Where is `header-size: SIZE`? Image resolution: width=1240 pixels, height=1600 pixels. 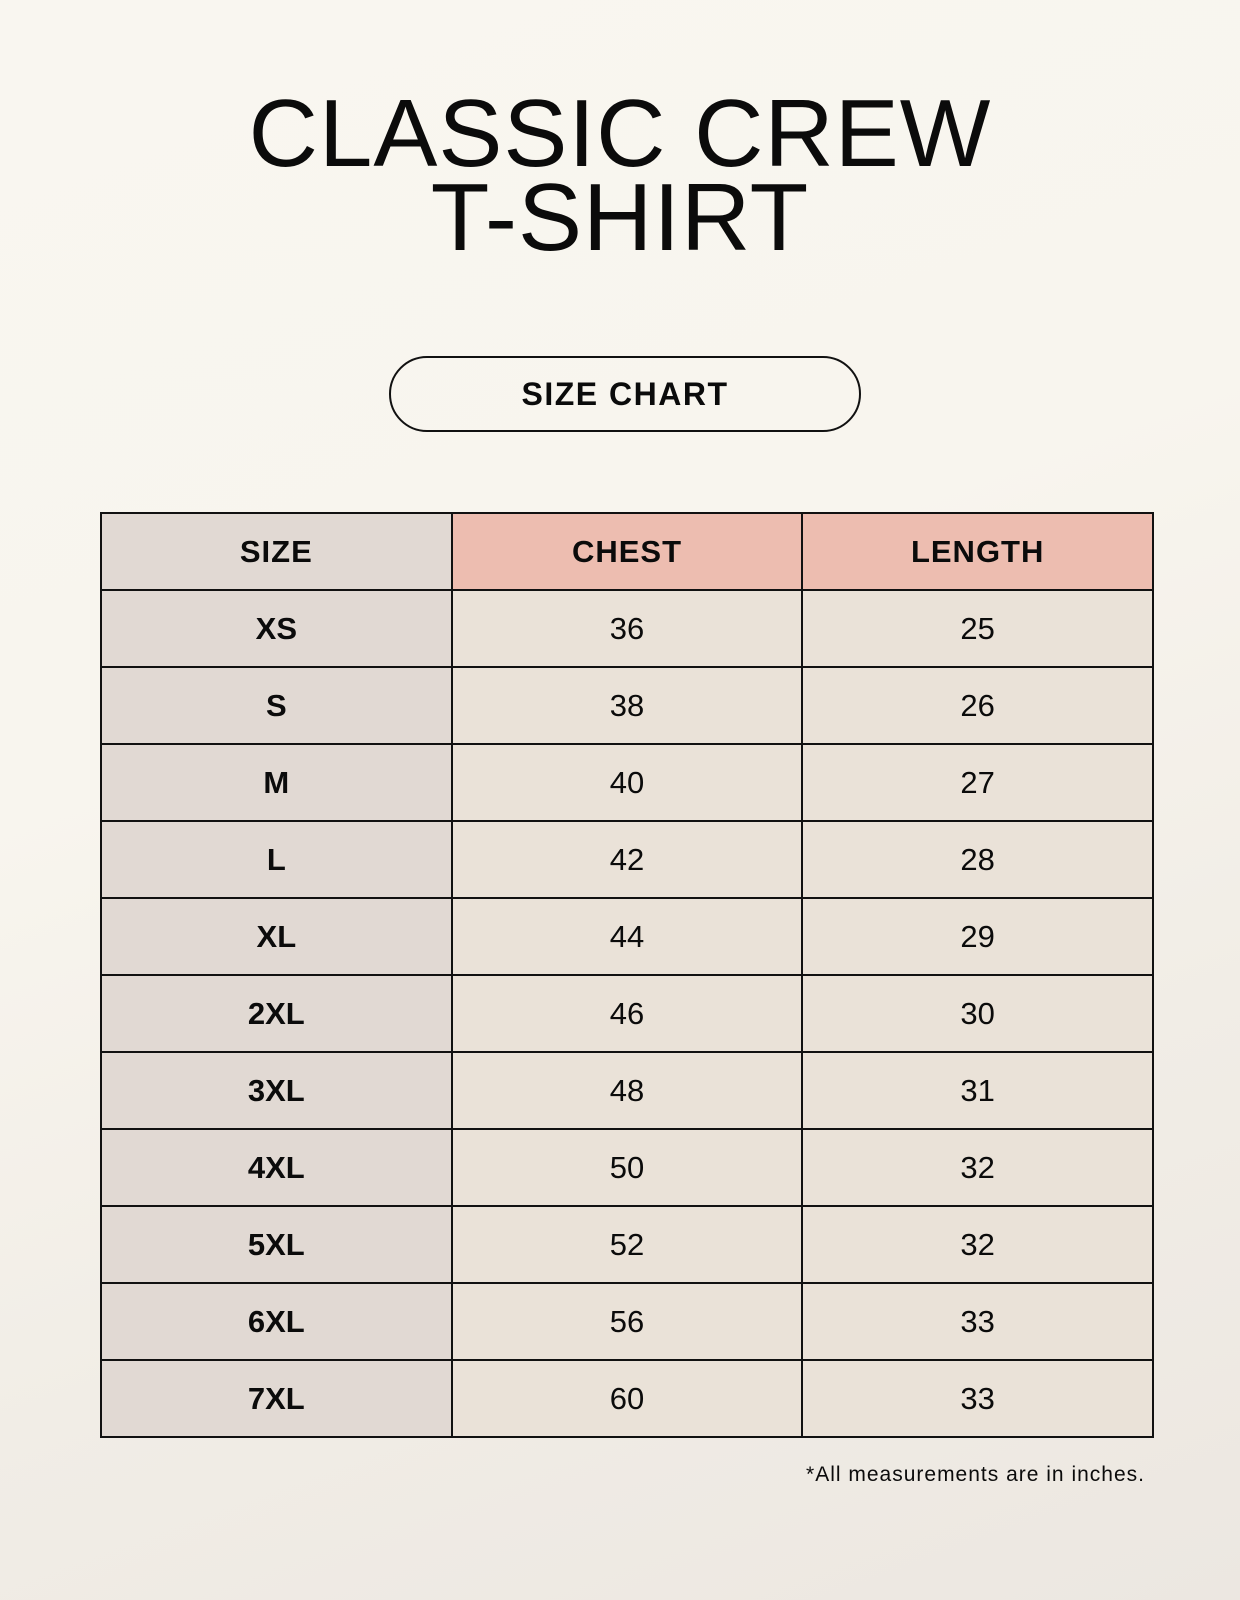 header-size: SIZE is located at coordinates (276, 551).